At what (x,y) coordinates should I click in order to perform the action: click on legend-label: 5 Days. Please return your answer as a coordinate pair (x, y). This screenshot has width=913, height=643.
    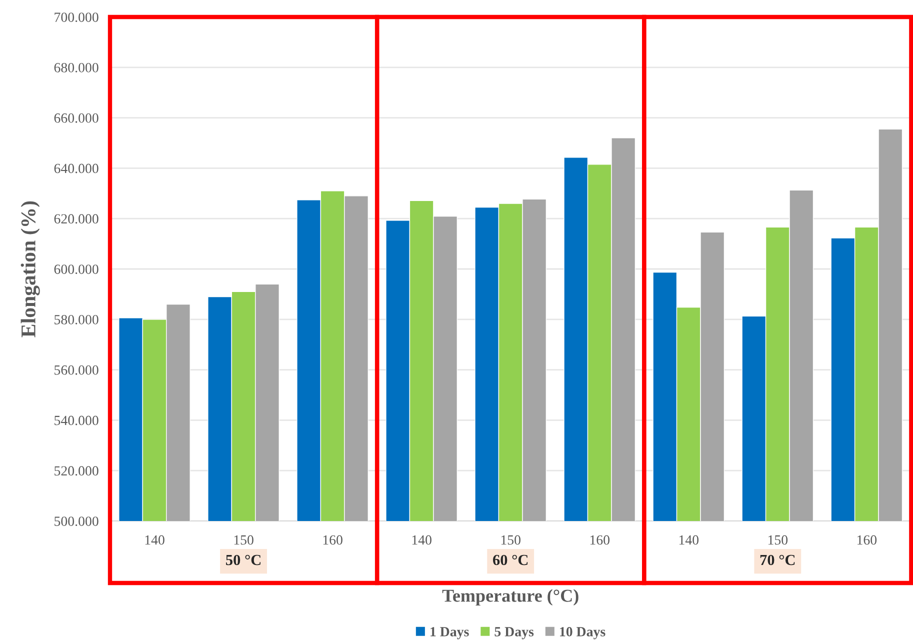
    Looking at the image, I should click on (514, 633).